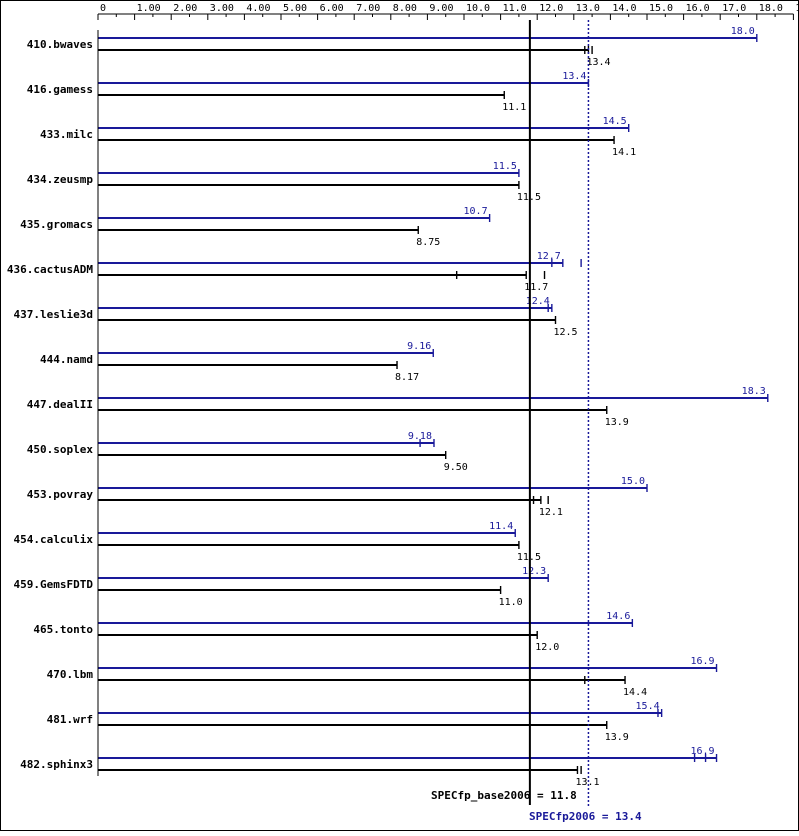  I want to click on data-label-peak: 18.0, so click(743, 31).